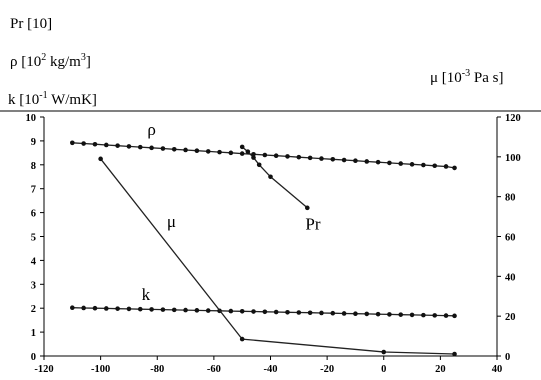 The width and height of the screenshot is (541, 380). I want to click on rho-axis-label-tail: kg/m, so click(63, 62).